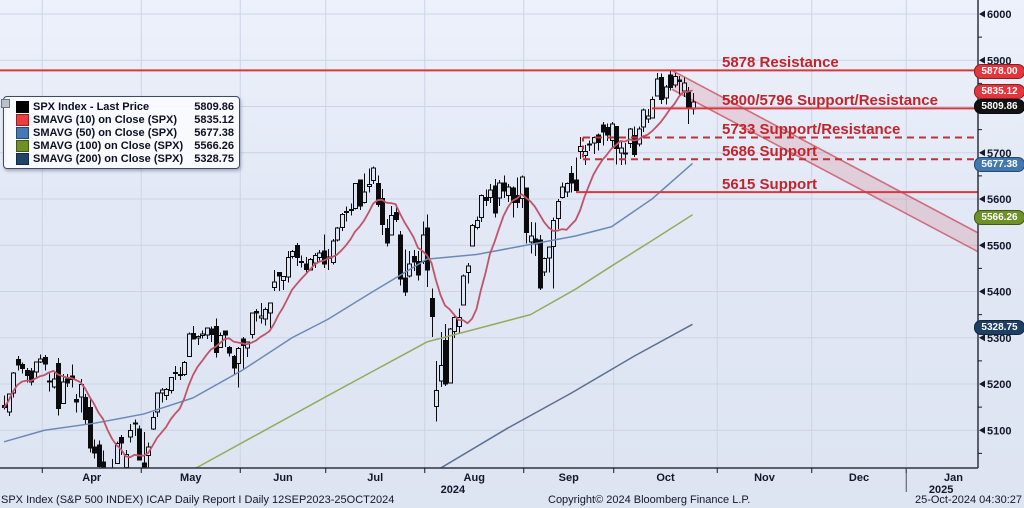 The height and width of the screenshot is (508, 1024). I want to click on legend-value: 5566.26, so click(214, 145).